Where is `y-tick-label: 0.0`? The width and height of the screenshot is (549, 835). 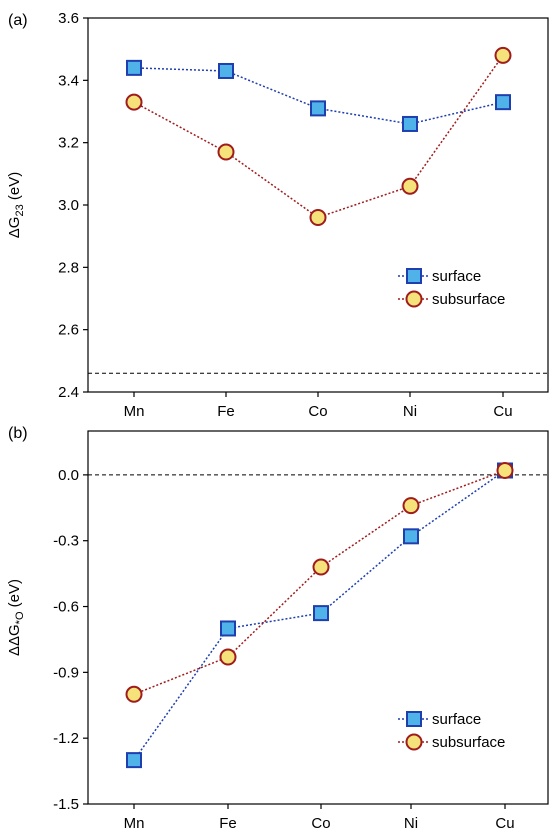 y-tick-label: 0.0 is located at coordinates (68, 475).